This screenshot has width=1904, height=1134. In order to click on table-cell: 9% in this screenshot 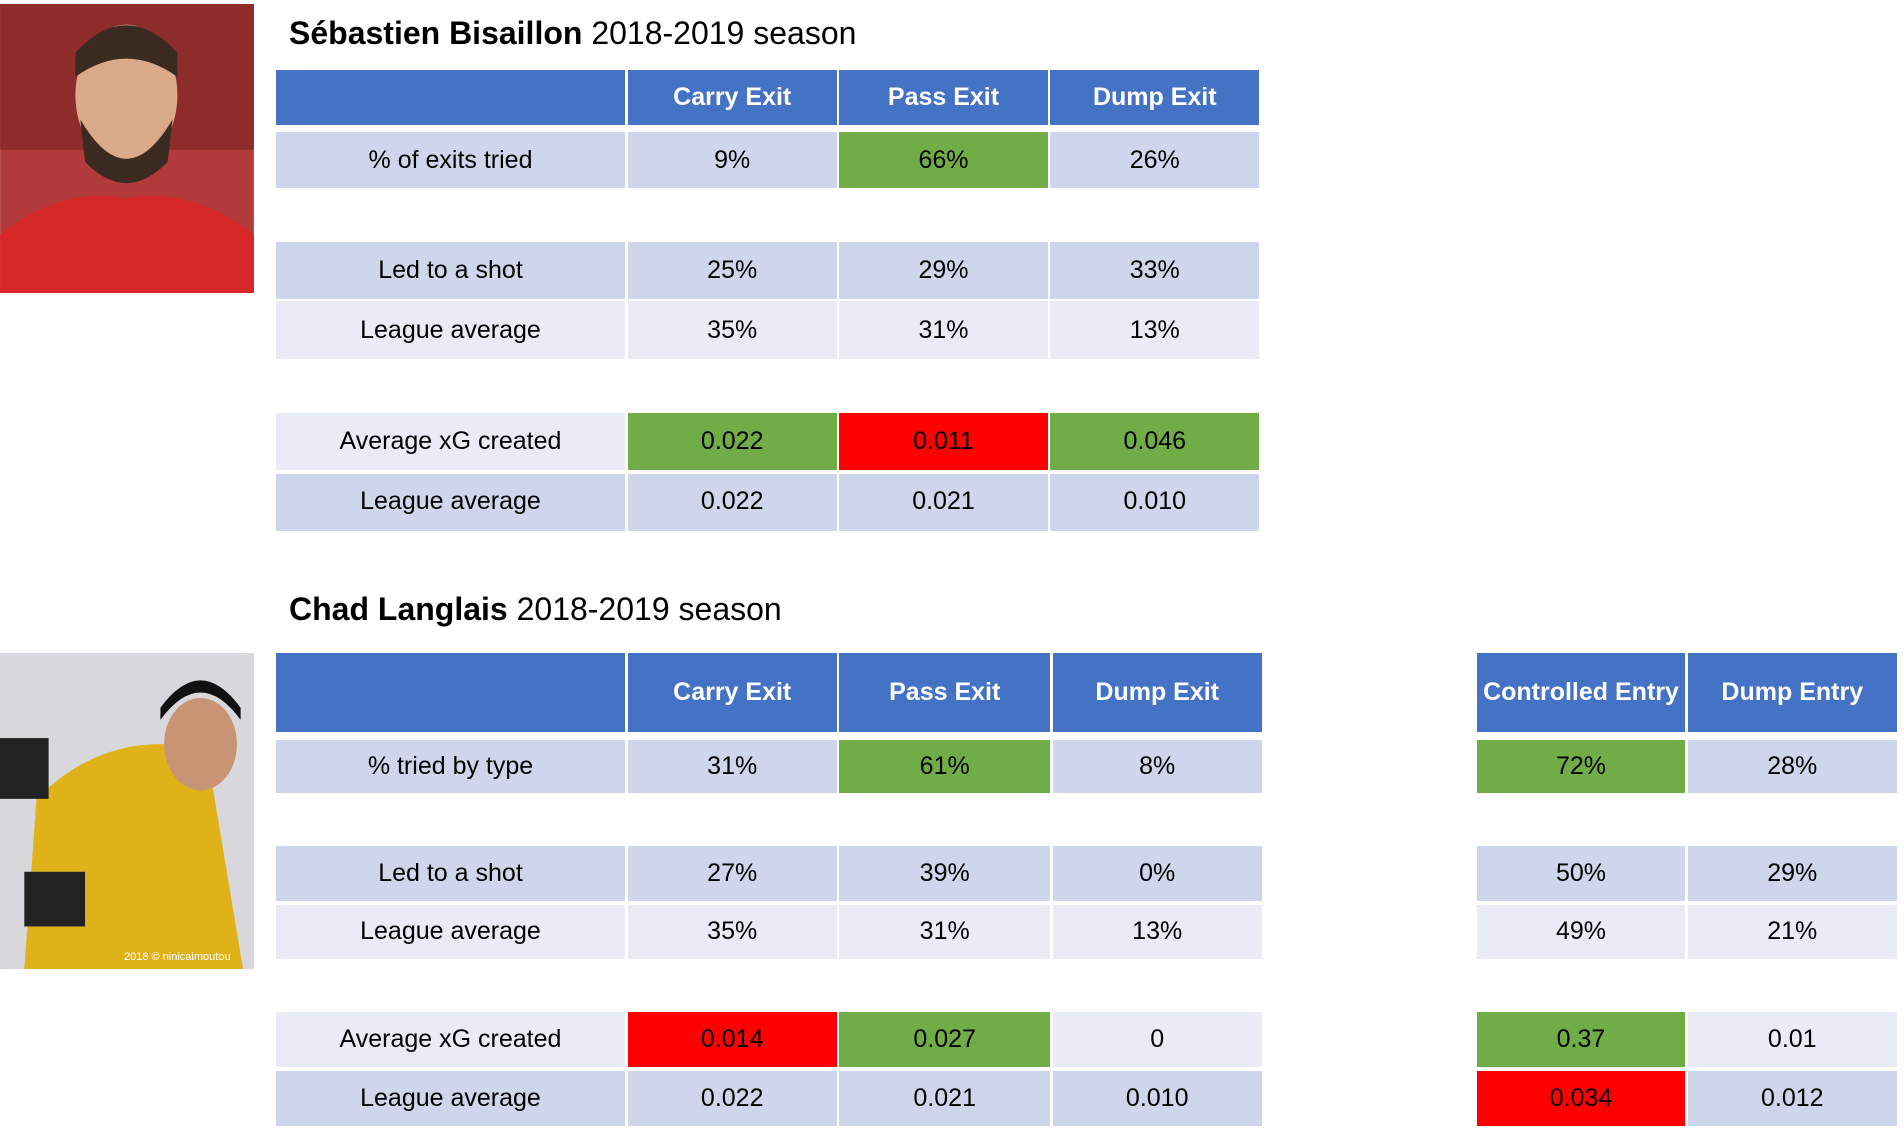, I will do `click(732, 160)`.